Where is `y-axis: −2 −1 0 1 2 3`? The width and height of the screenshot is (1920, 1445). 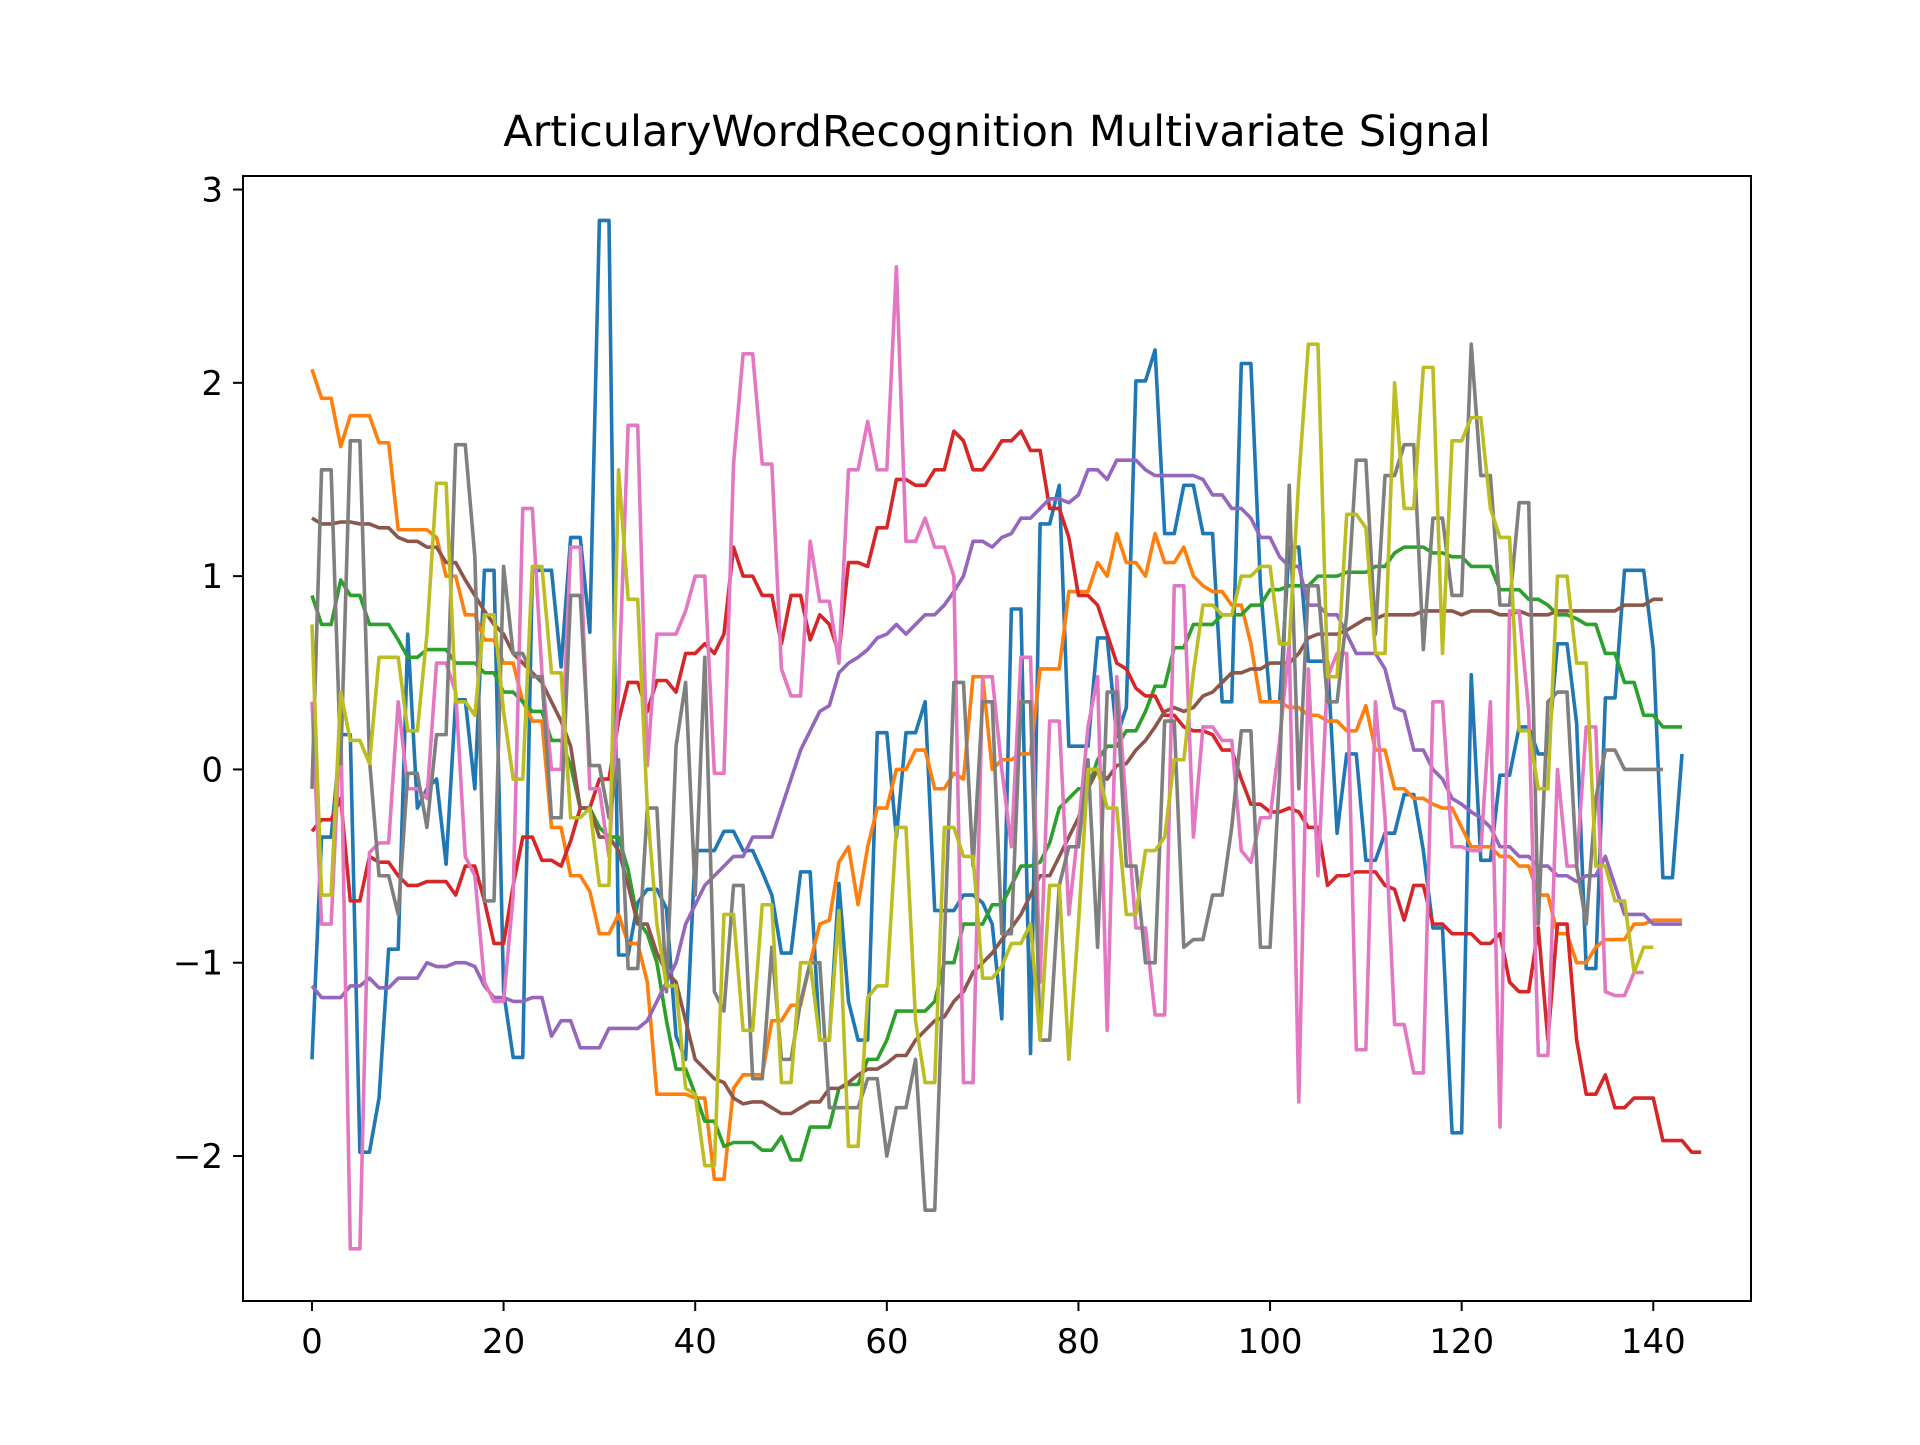
y-axis: −2 −1 0 1 2 3 is located at coordinates (208, 674).